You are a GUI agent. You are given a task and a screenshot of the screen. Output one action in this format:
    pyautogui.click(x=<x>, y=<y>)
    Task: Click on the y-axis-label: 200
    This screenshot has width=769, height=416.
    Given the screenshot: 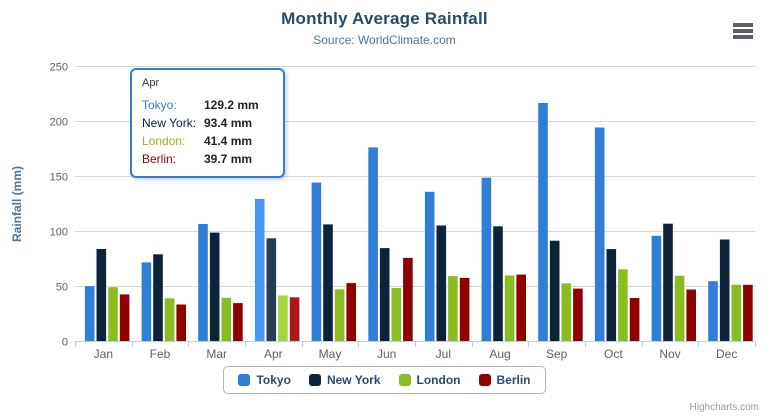 What is the action you would take?
    pyautogui.click(x=59, y=123)
    